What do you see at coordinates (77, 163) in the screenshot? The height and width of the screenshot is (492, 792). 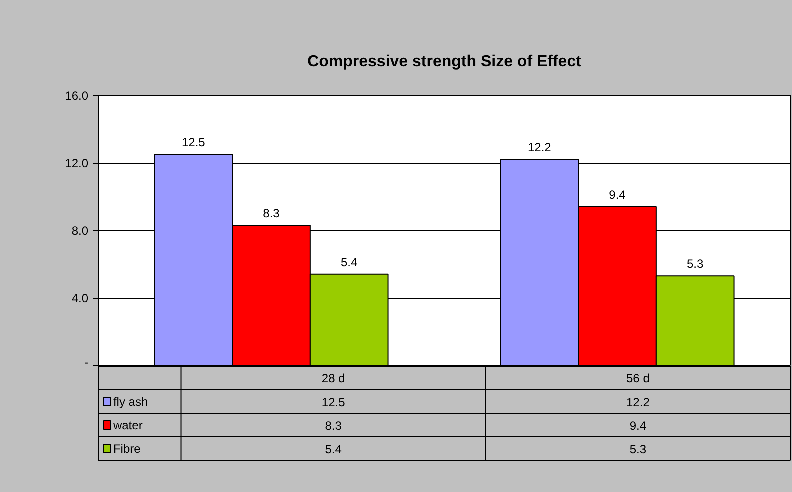 I see `y-tick-label: 12.0` at bounding box center [77, 163].